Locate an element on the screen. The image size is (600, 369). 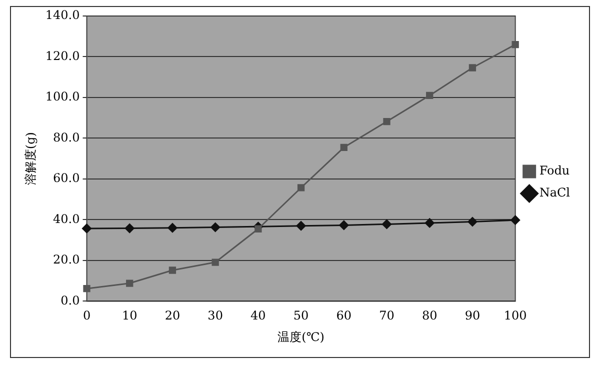
x-tick-label: 60 is located at coordinates (344, 315).